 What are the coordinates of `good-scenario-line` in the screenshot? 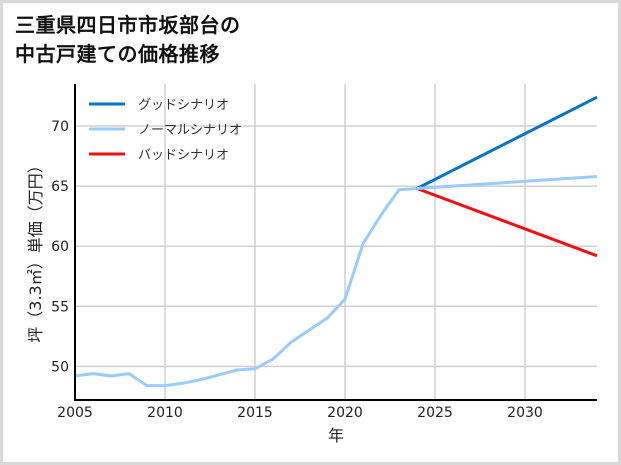 It's located at (507, 142).